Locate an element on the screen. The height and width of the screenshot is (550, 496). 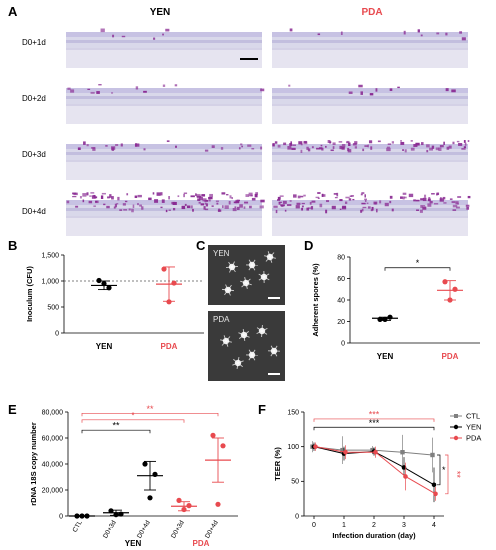
chart-adherent-spores: 0 20 40 60 80 Adherent spores (%) YEN PDA * is located at coordinates (395, 307).